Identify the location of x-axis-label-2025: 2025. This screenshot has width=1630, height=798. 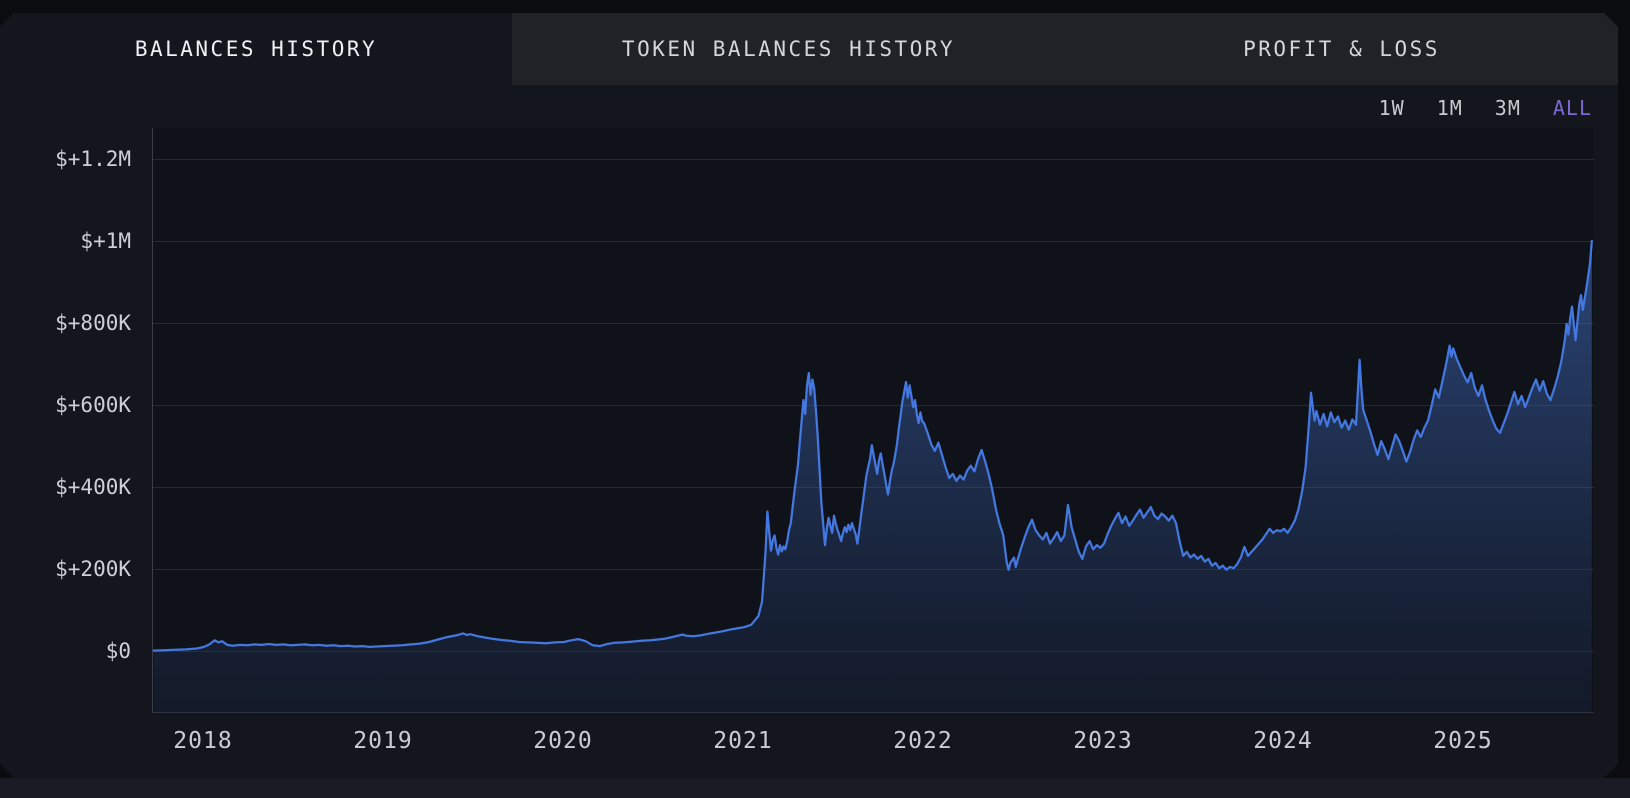
(1463, 741).